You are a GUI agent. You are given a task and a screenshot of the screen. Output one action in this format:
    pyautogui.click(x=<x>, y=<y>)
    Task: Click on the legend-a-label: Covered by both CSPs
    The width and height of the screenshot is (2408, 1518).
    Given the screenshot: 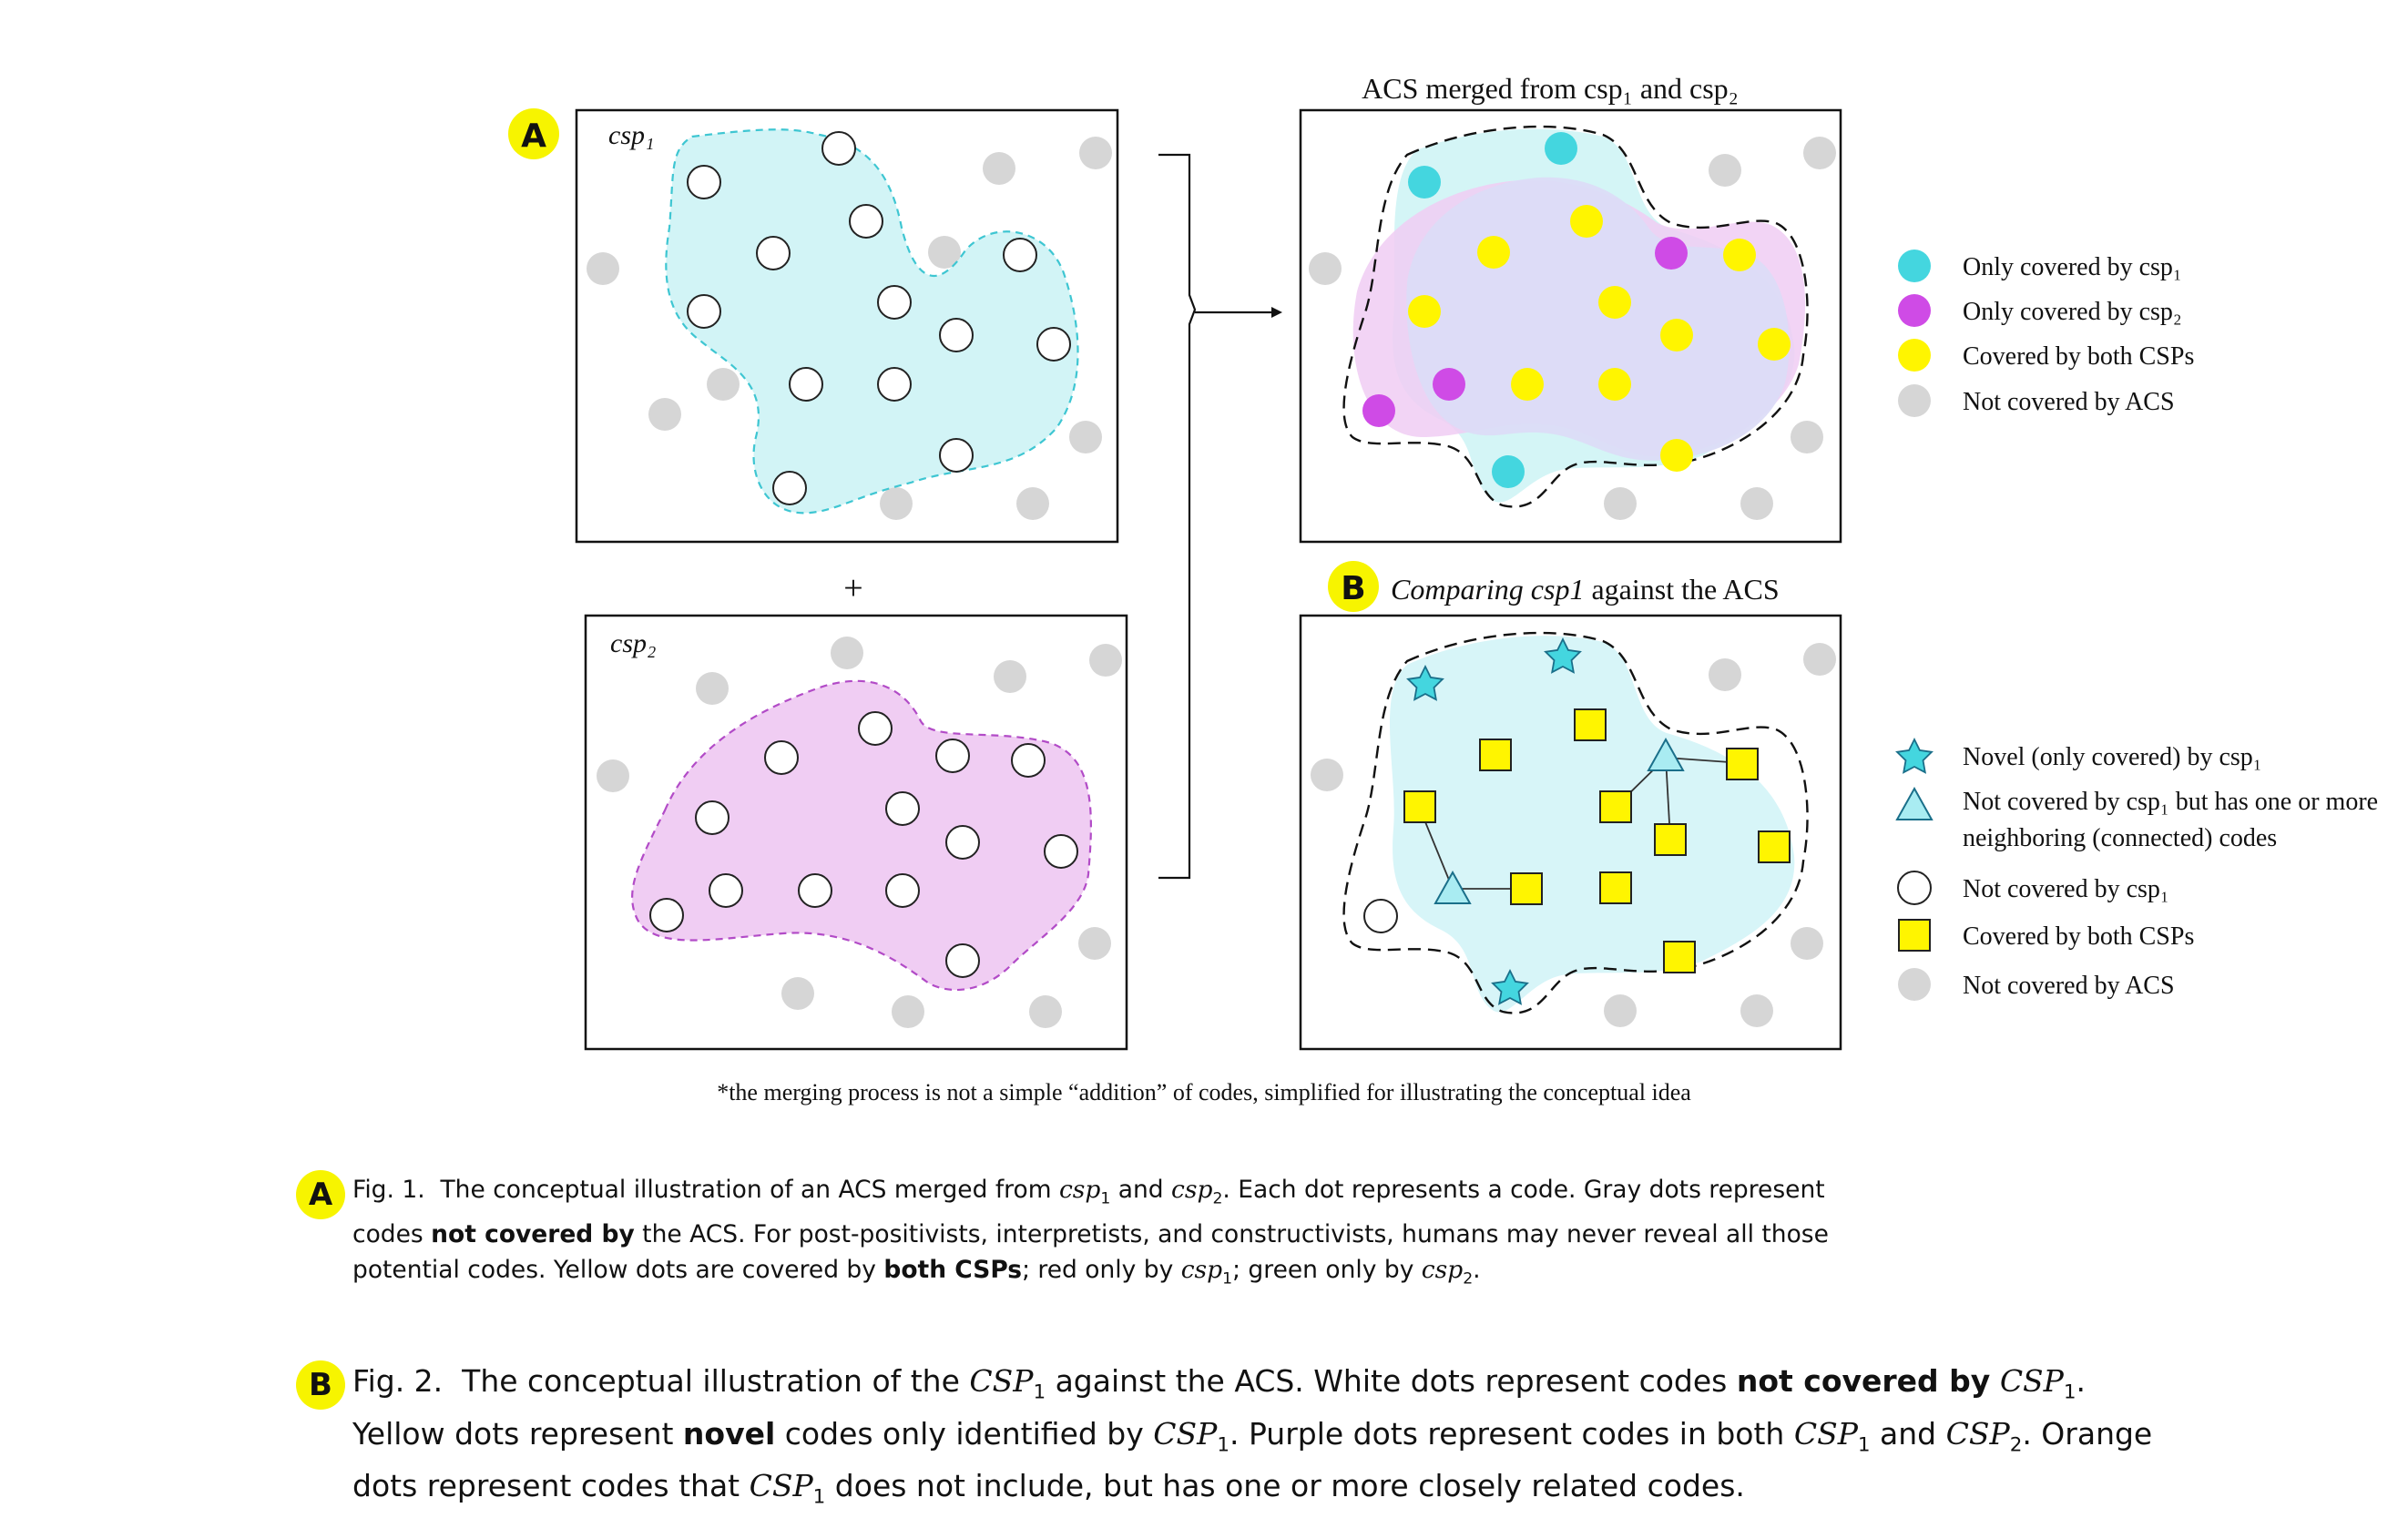 What is the action you would take?
    pyautogui.click(x=2078, y=356)
    